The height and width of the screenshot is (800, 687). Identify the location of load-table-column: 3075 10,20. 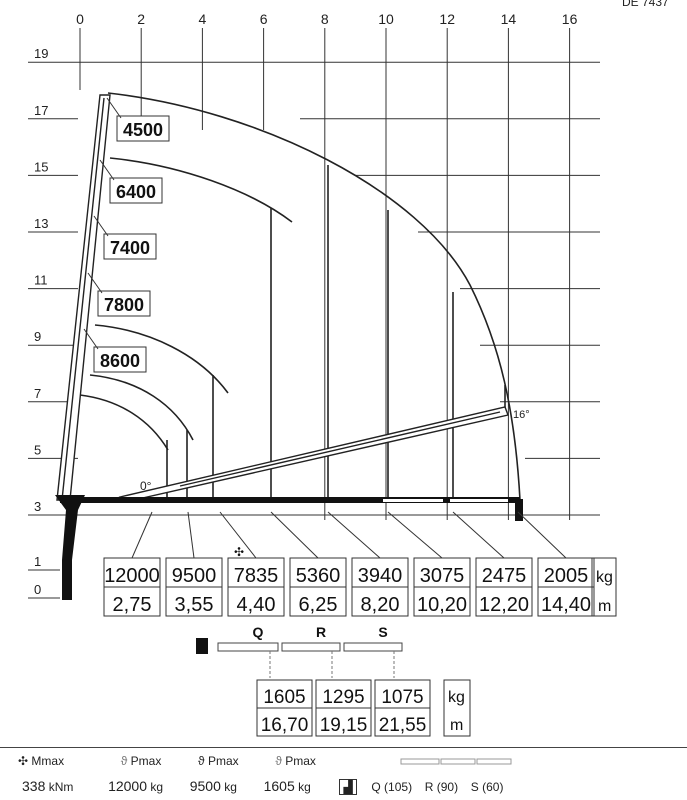
(429, 564).